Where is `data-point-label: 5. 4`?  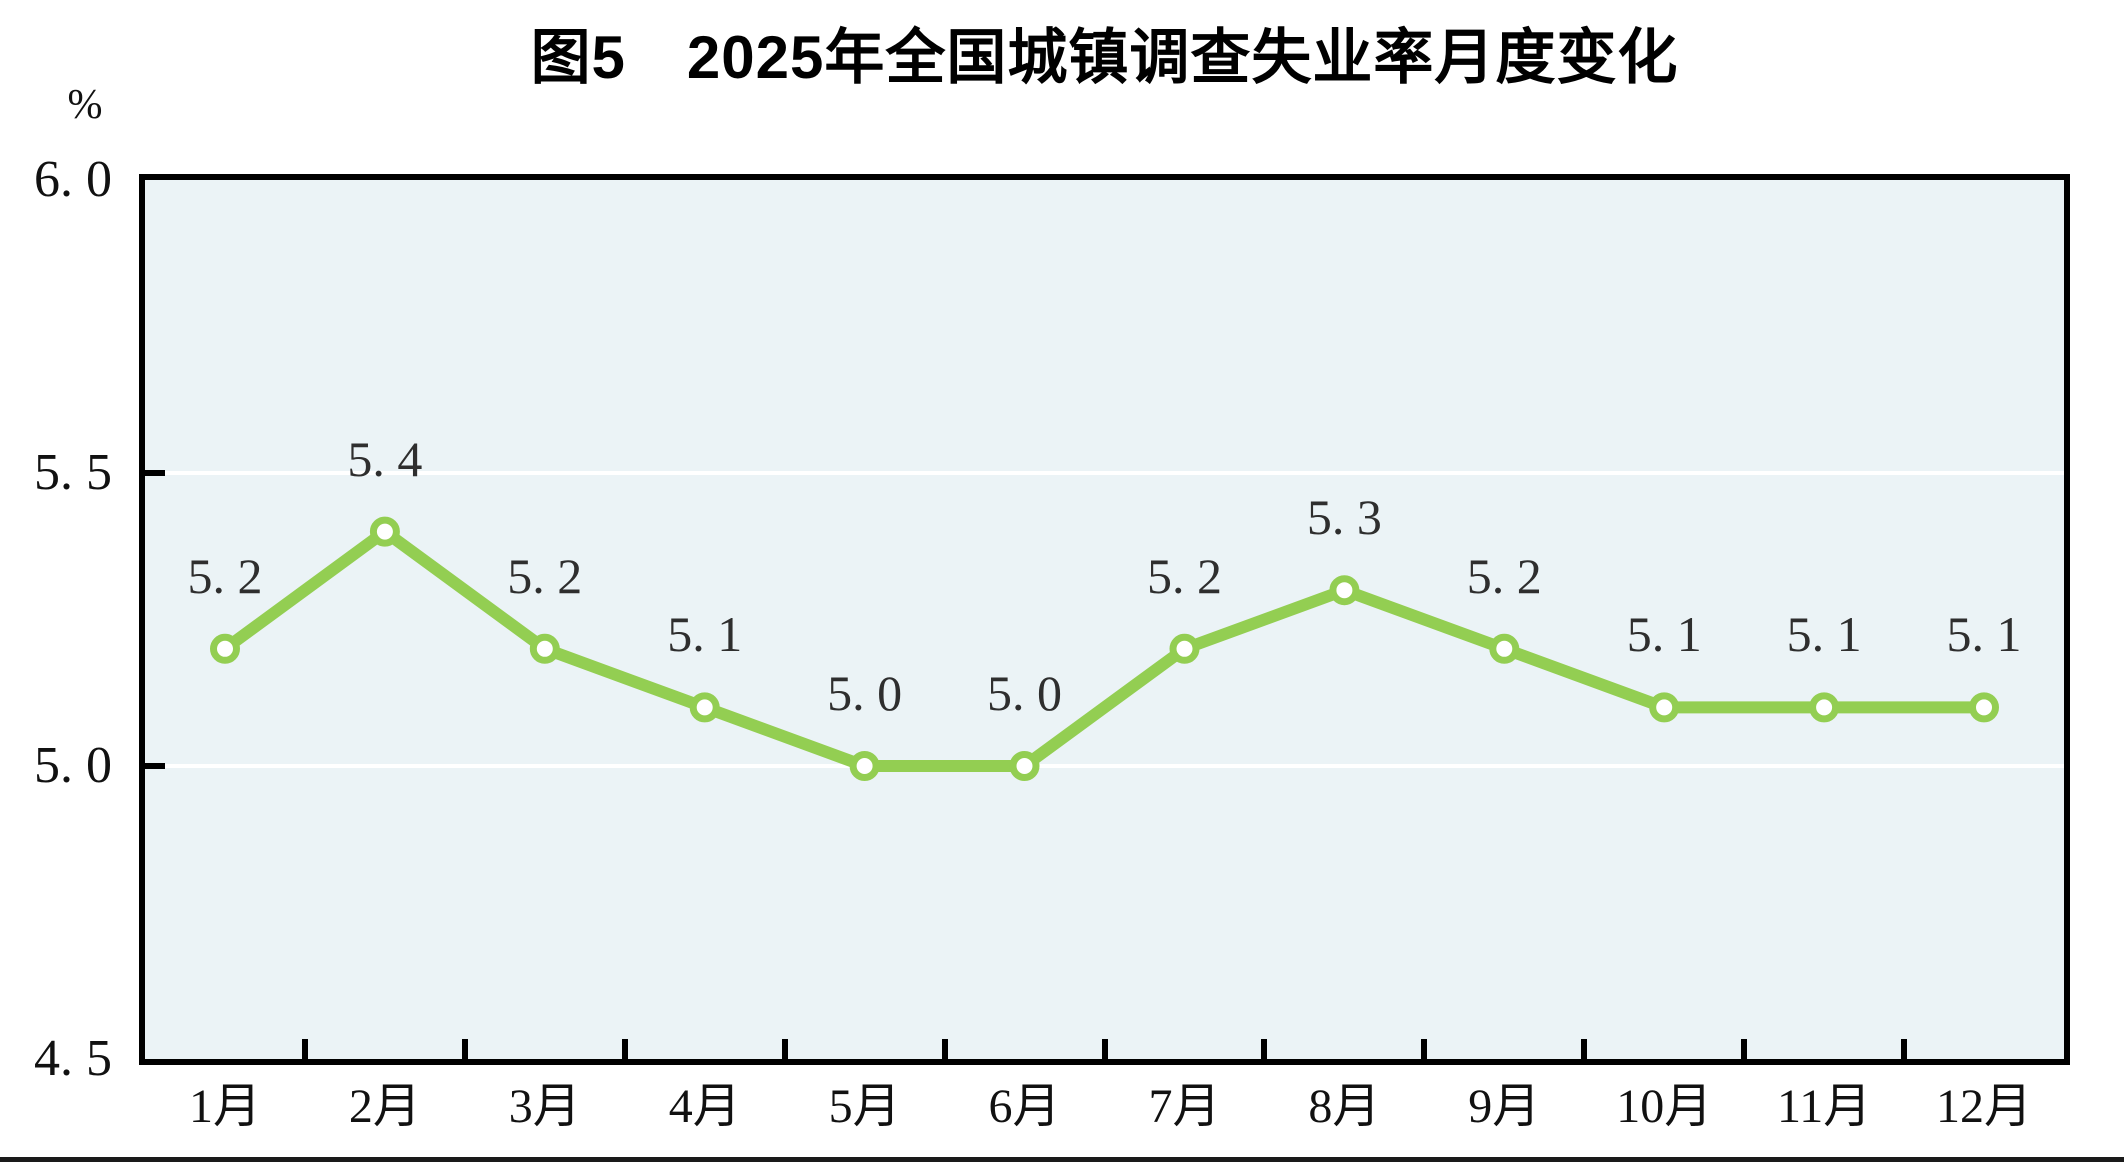 data-point-label: 5. 4 is located at coordinates (385, 458).